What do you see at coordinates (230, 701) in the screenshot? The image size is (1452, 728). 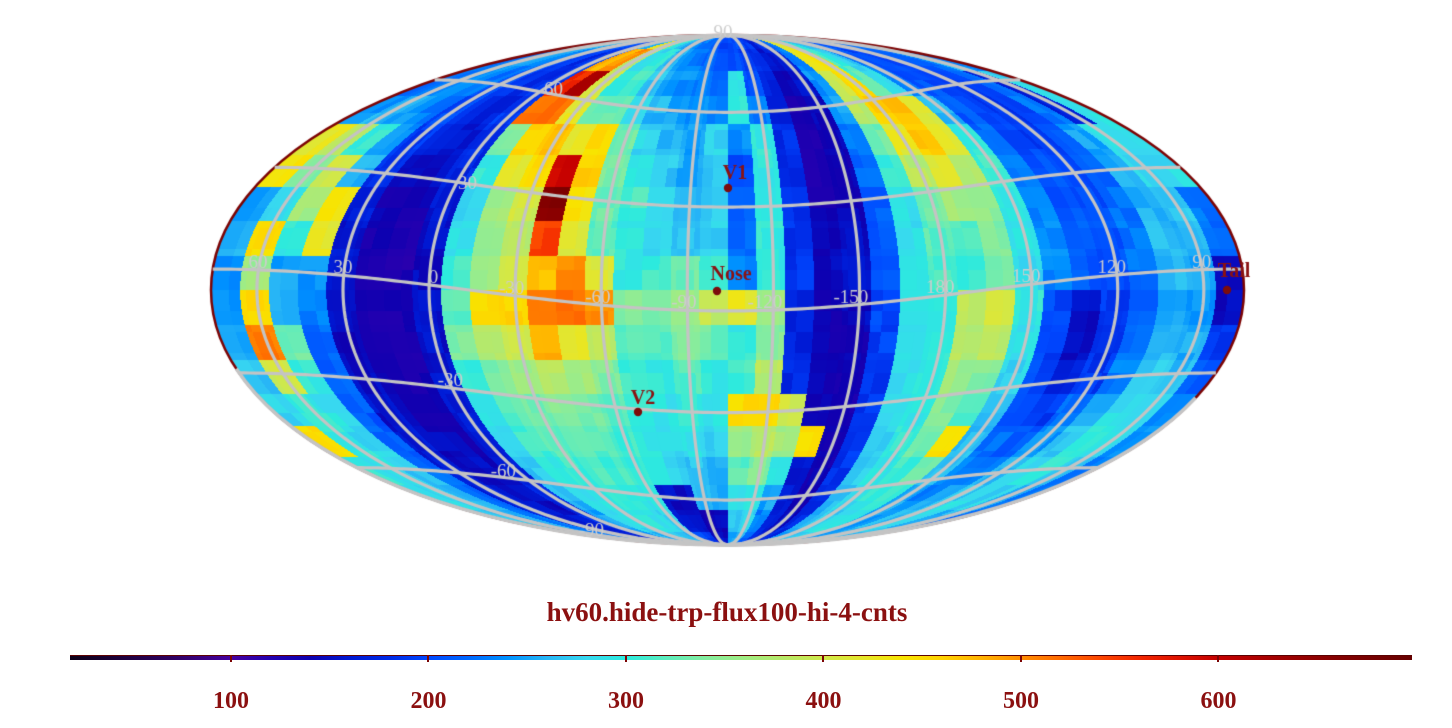 I see `colorbar-tick-label: 100` at bounding box center [230, 701].